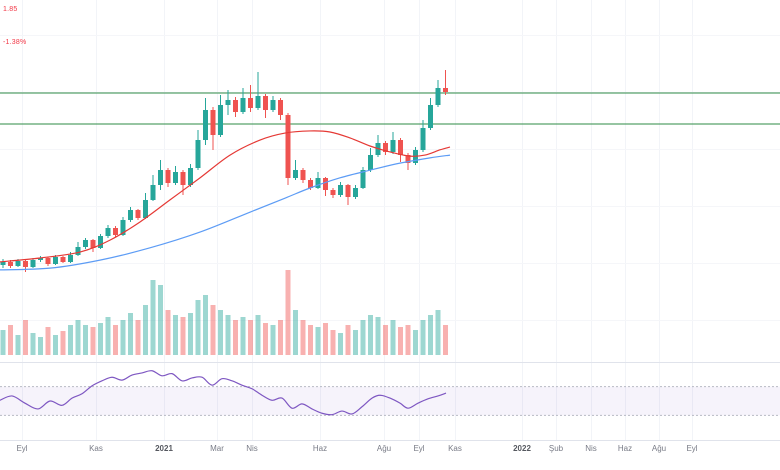 This screenshot has height=470, width=780. What do you see at coordinates (390, 108) in the screenshot?
I see `price-levels` at bounding box center [390, 108].